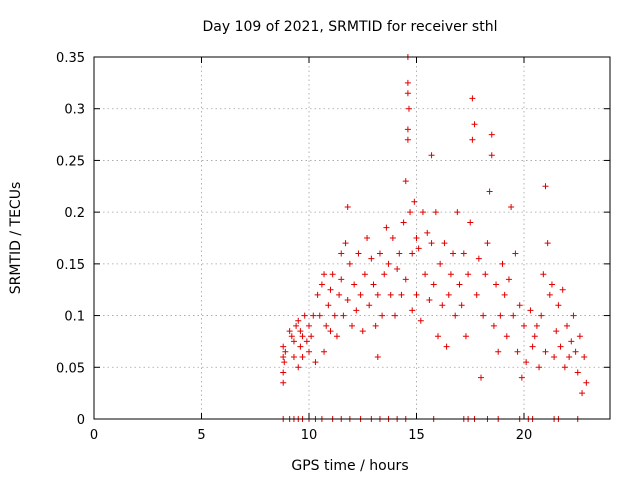 This screenshot has width=640, height=480. What do you see at coordinates (70, 265) in the screenshot?
I see `y-tick-label: 0.15` at bounding box center [70, 265].